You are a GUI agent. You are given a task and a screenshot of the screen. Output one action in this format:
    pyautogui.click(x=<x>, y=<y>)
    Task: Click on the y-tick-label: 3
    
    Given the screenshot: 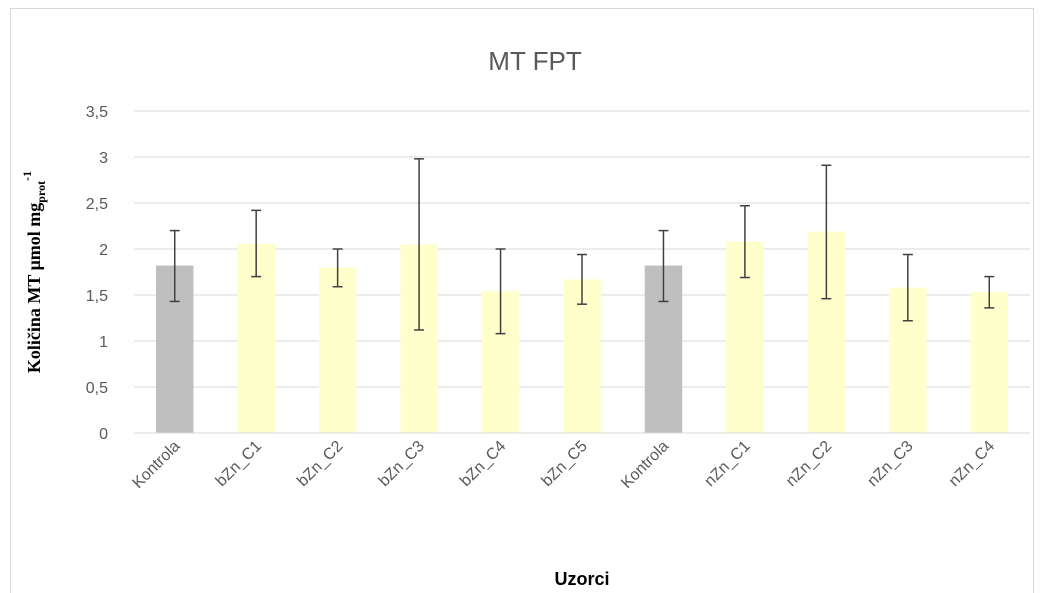 What is the action you would take?
    pyautogui.click(x=103, y=158)
    